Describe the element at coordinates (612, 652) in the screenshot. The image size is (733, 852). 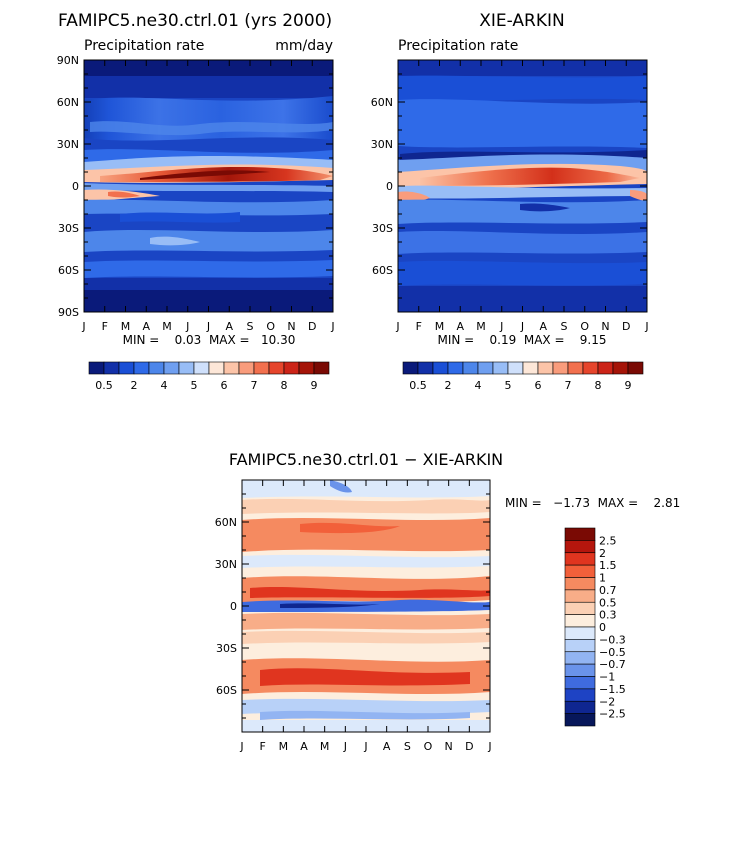
I see `colorbar-label: −0.5` at that location.